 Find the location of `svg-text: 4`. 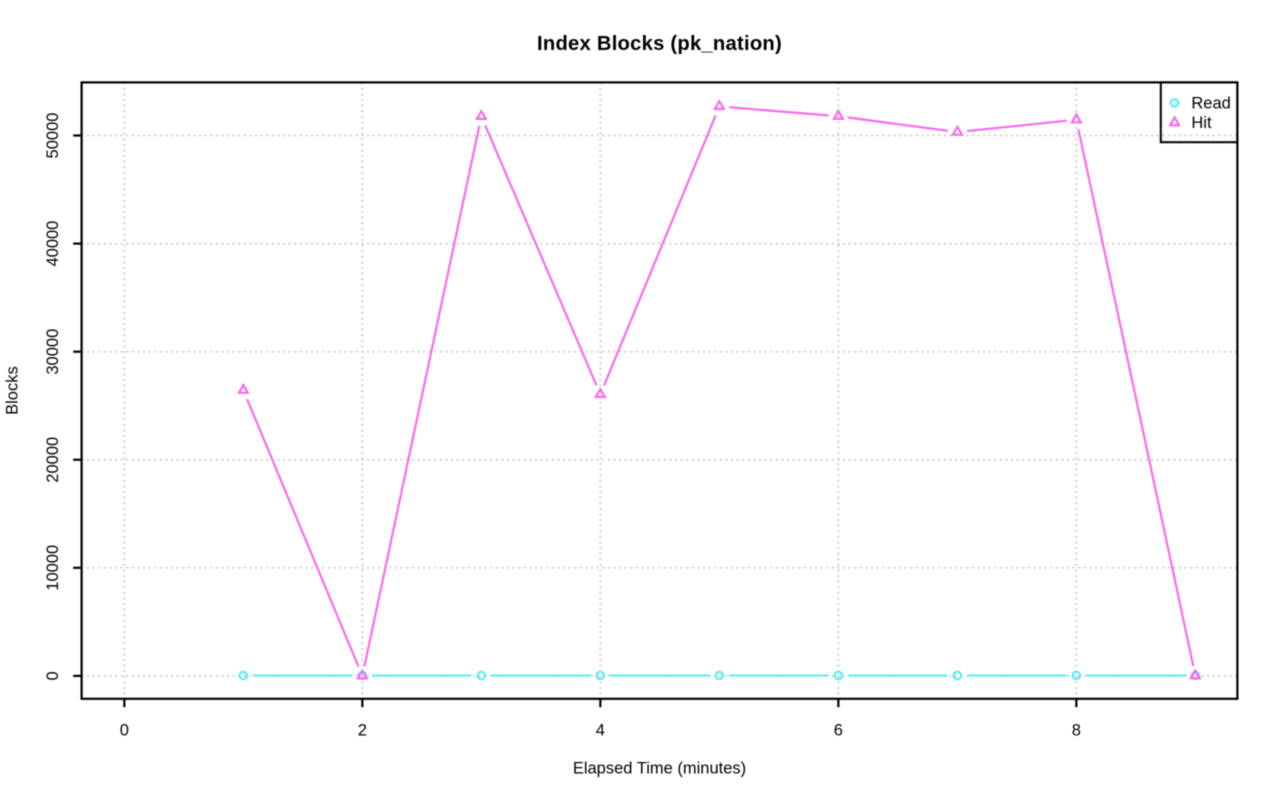

svg-text: 4 is located at coordinates (600, 731).